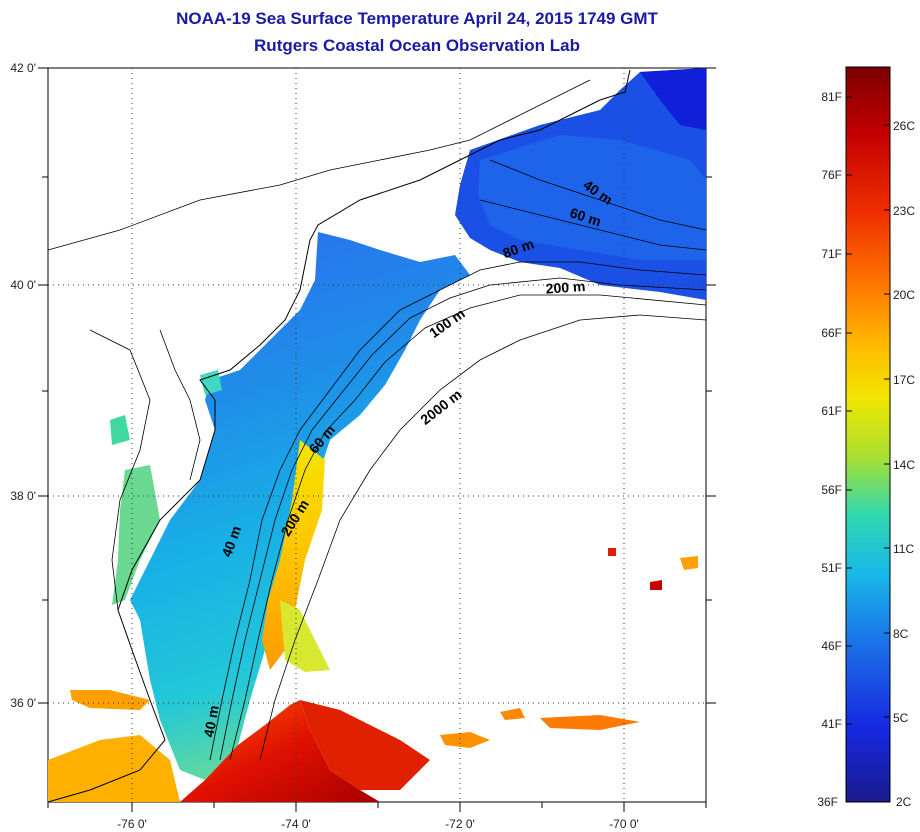  Describe the element at coordinates (565, 287) in the screenshot. I see `contour-label: 200 m` at that location.